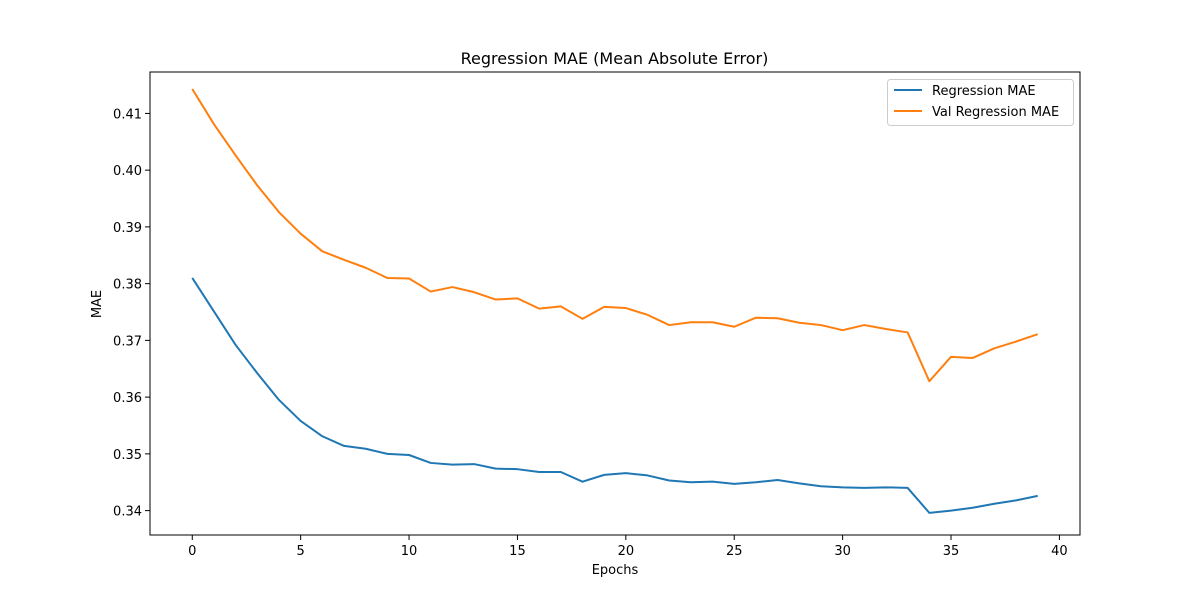 The height and width of the screenshot is (600, 1200). Describe the element at coordinates (127, 285) in the screenshot. I see `y-tick-label: 0.38` at that location.